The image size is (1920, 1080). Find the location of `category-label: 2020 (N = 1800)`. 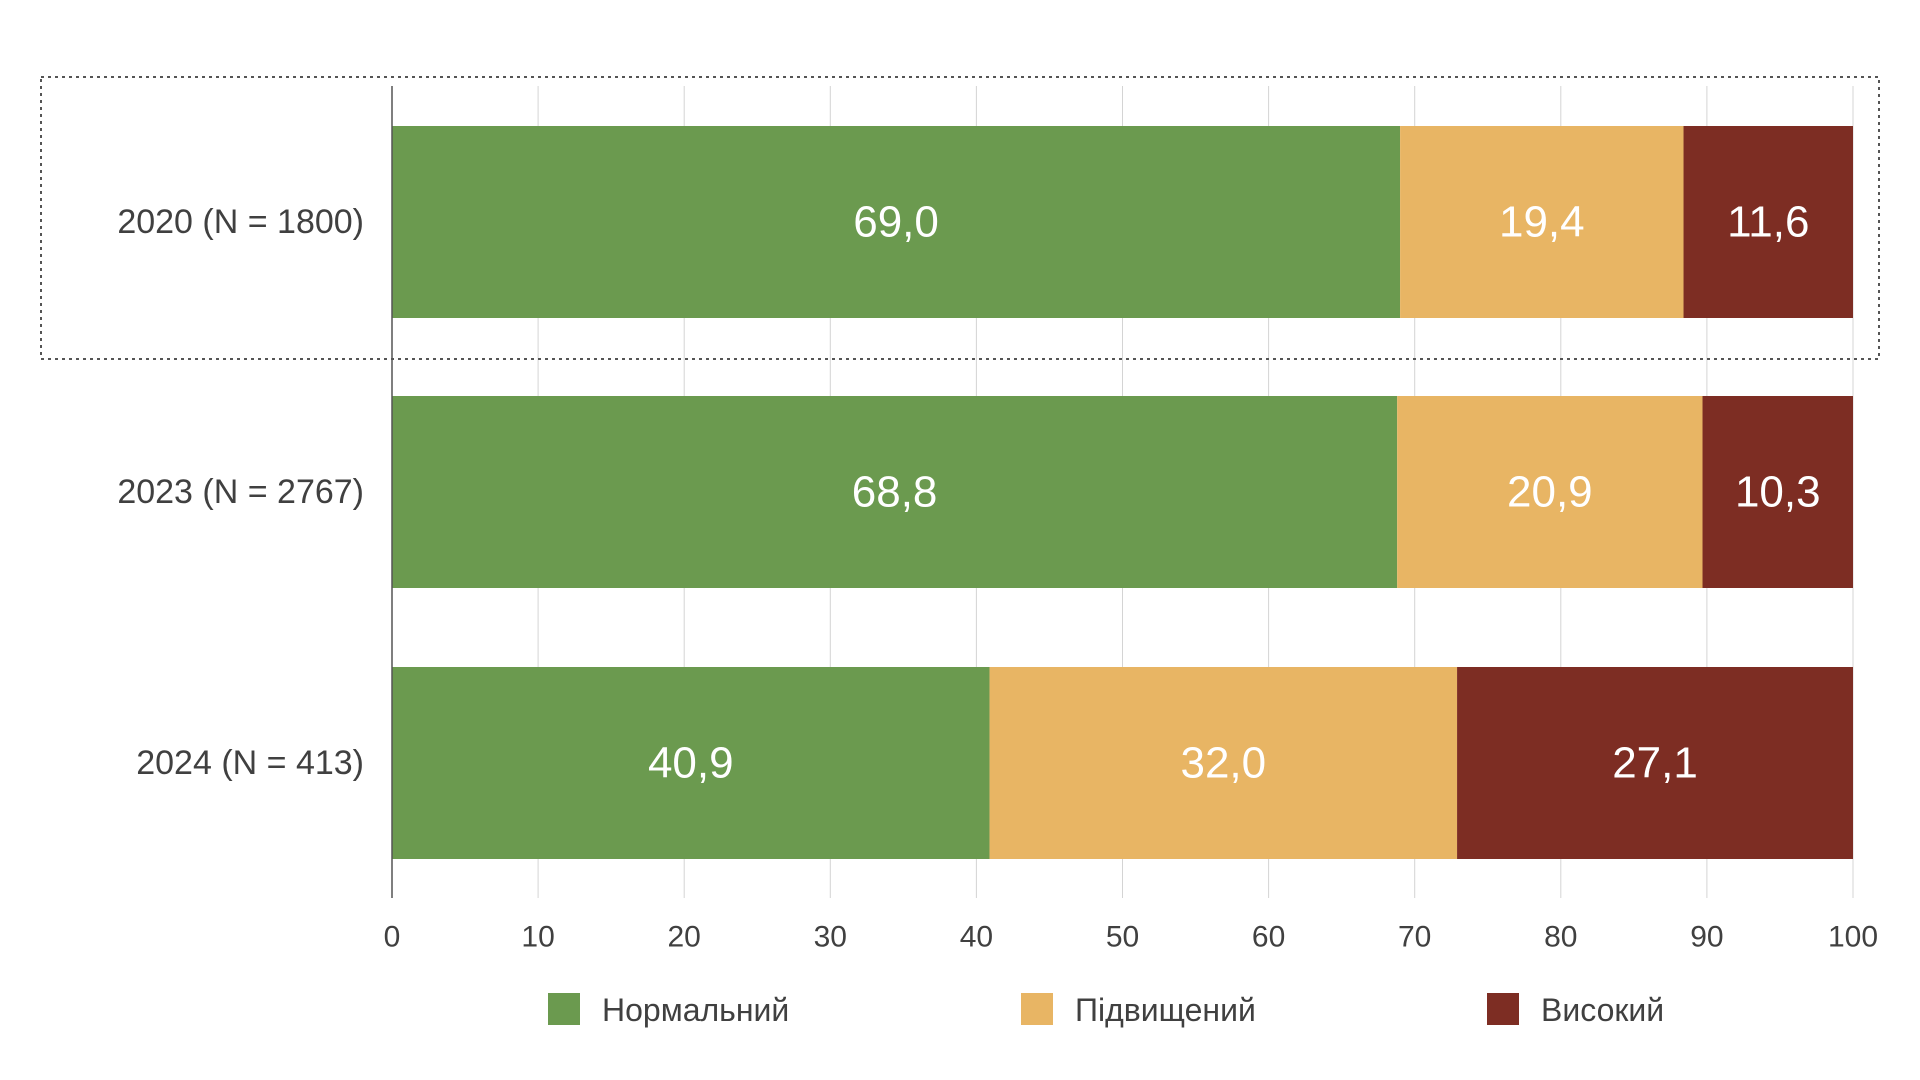

category-label: 2020 (N = 1800) is located at coordinates (240, 222).